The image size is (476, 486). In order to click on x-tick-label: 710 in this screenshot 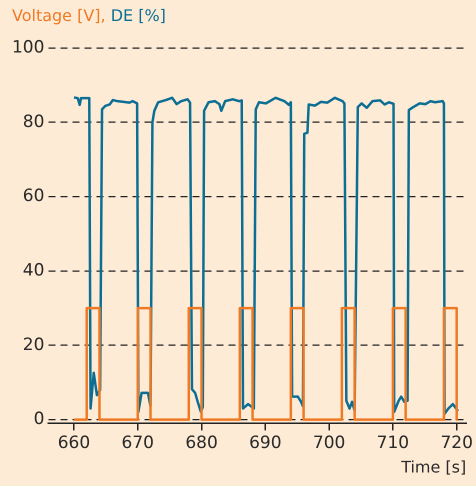, I will do `click(393, 443)`.